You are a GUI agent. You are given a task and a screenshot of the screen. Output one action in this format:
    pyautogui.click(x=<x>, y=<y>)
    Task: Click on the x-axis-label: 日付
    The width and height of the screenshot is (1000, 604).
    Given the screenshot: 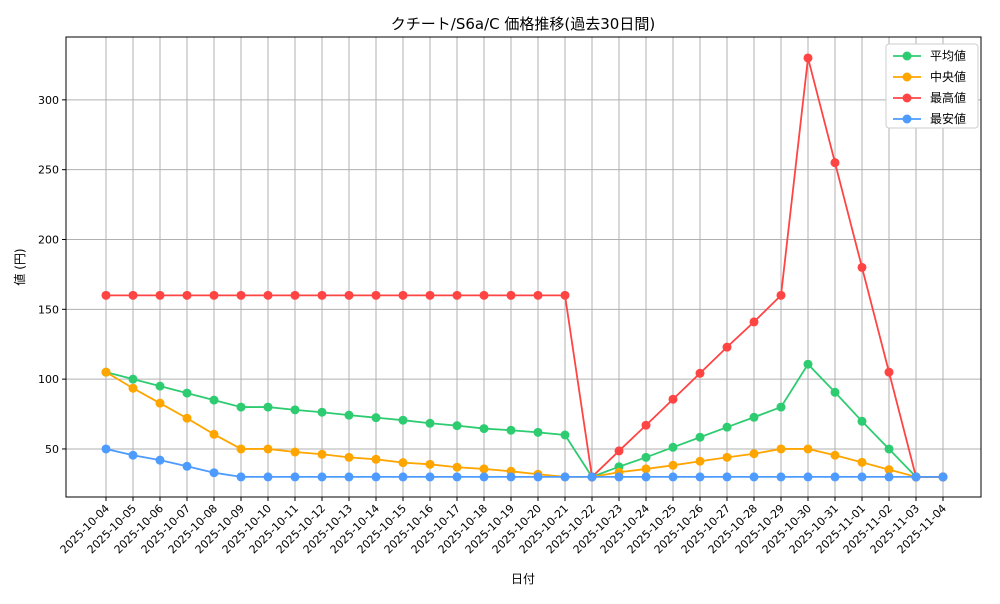 What is the action you would take?
    pyautogui.click(x=523, y=579)
    